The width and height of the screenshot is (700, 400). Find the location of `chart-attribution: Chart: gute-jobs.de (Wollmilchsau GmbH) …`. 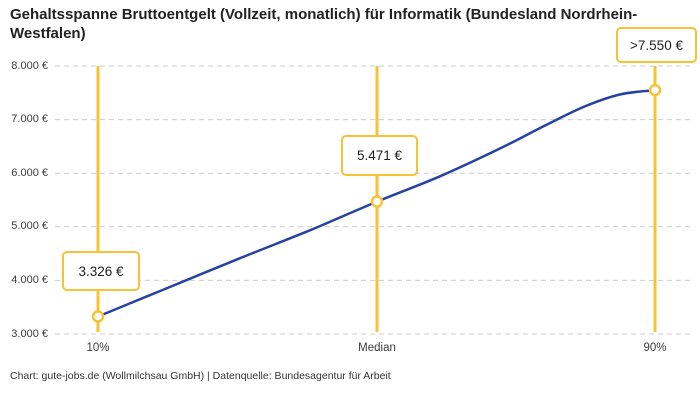

chart-attribution: Chart: gute-jobs.de (Wollmilchsau GmbH) … is located at coordinates (200, 376).